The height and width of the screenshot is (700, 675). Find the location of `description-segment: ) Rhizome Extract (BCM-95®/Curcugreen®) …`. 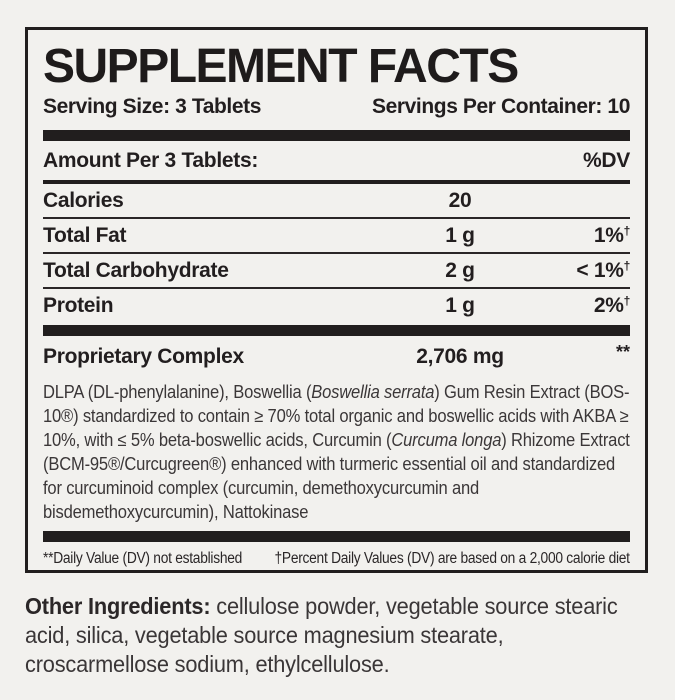

description-segment: ) Rhizome Extract (BCM-95®/Curcugreen®) … is located at coordinates (336, 476).